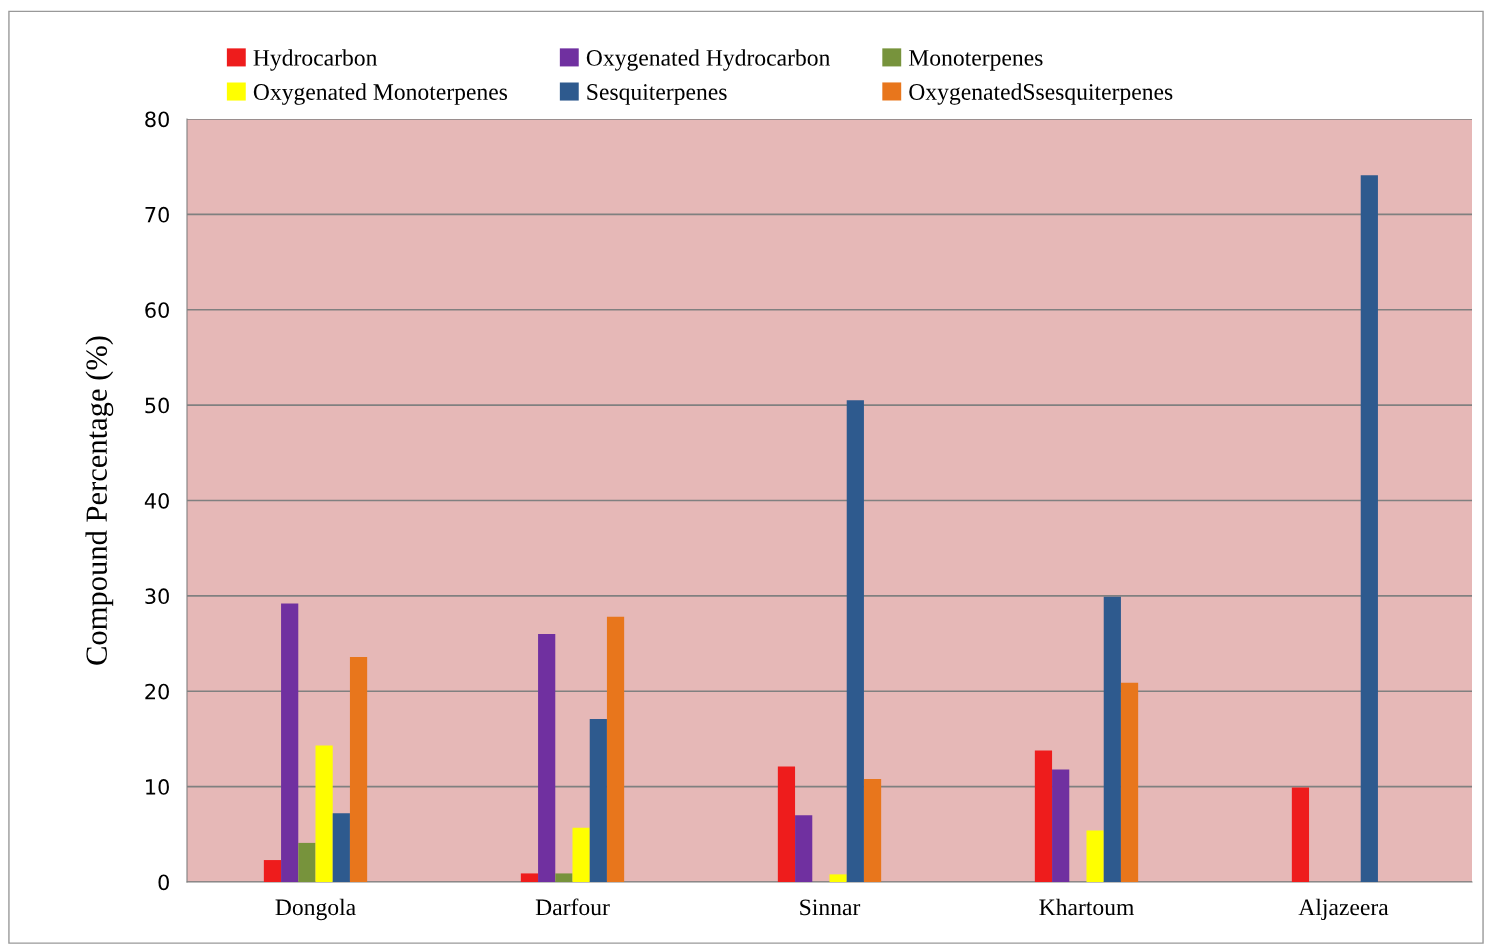  Describe the element at coordinates (975, 60) in the screenshot. I see `legend-label: Monoterpenes` at that location.